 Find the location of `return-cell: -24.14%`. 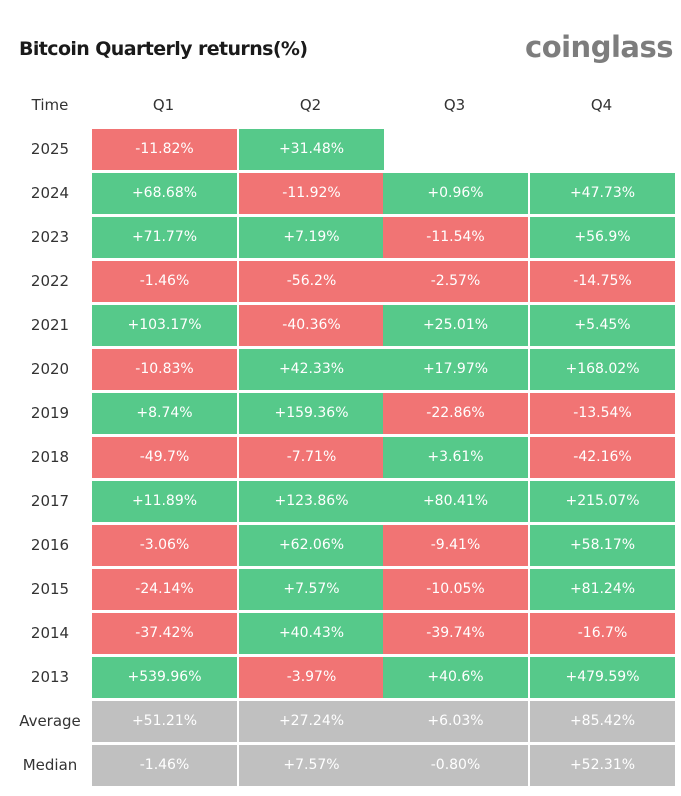

return-cell: -24.14% is located at coordinates (164, 589).